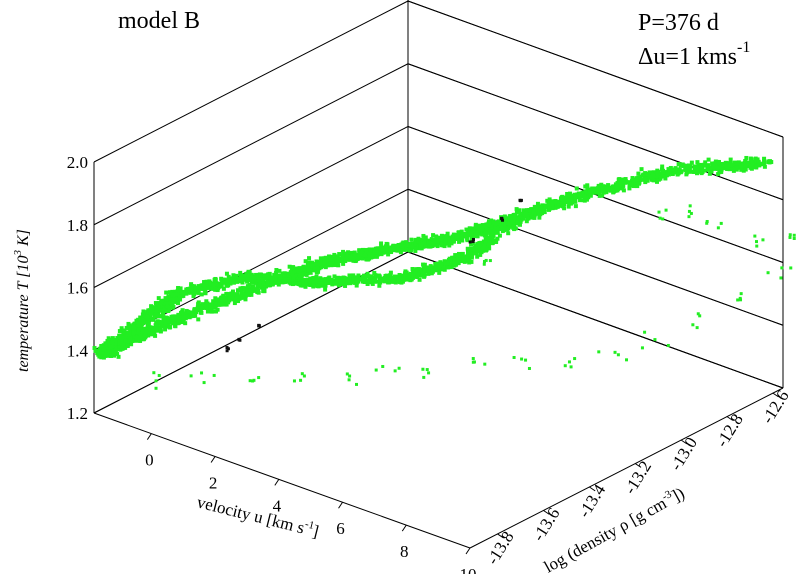 This screenshot has height=574, width=800. I want to click on z-tick-label: 1.4, so click(78, 350).